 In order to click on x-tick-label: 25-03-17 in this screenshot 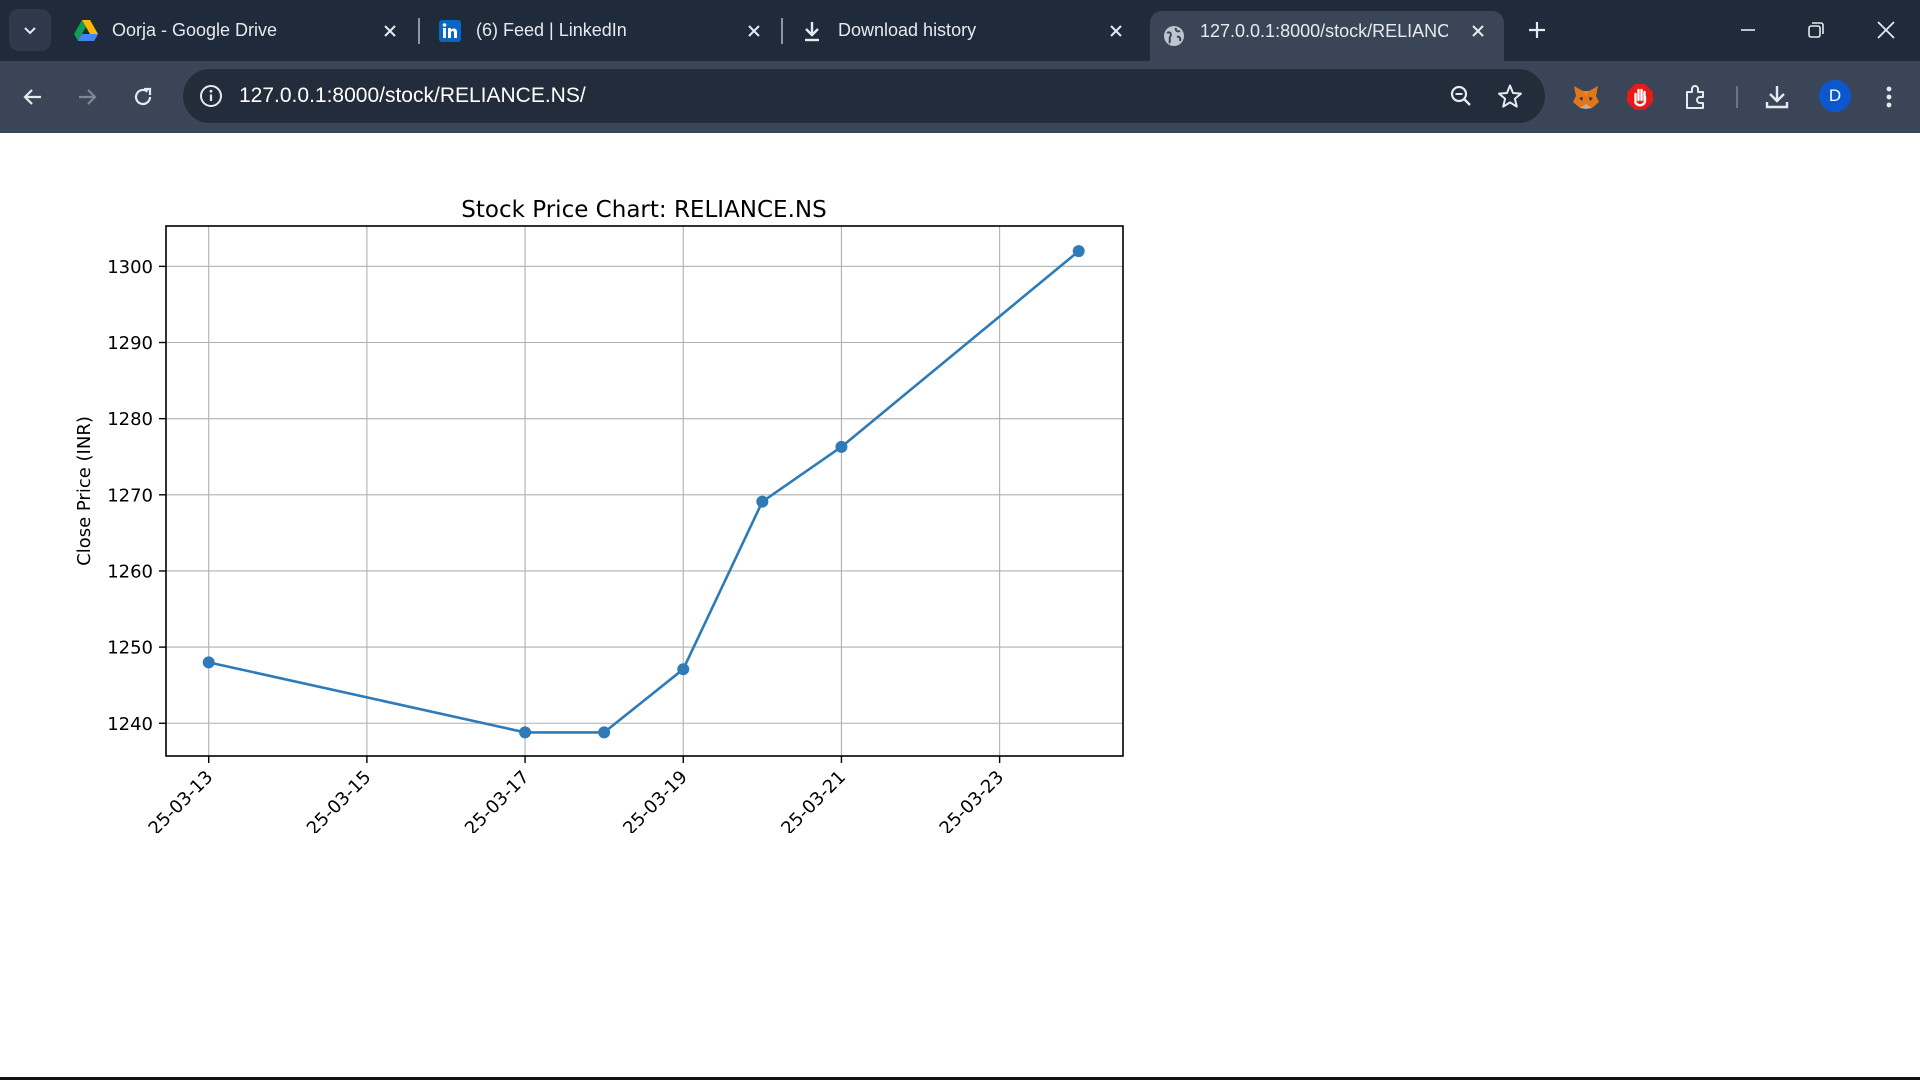, I will do `click(497, 800)`.